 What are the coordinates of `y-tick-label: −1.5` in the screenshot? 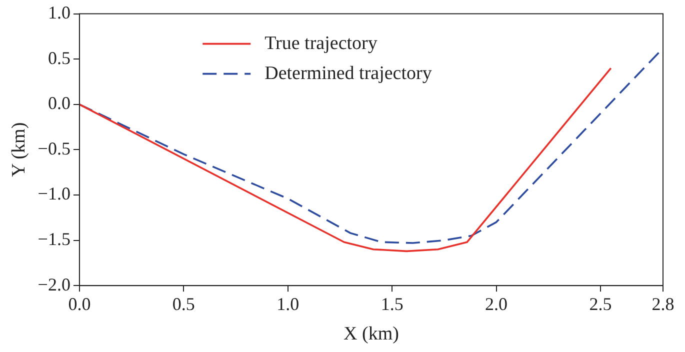 It's located at (54, 239).